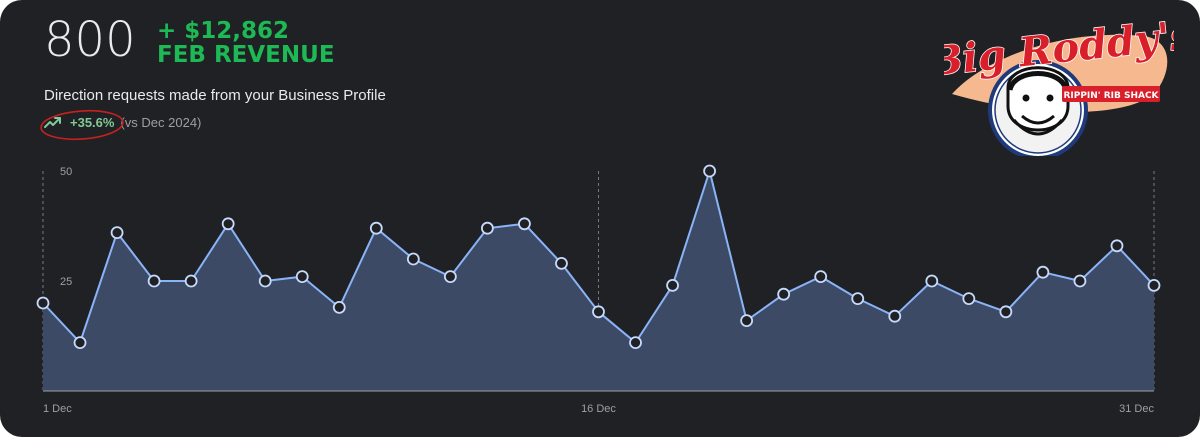  What do you see at coordinates (1136, 409) in the screenshot?
I see `x-tick-label: 31 Dec` at bounding box center [1136, 409].